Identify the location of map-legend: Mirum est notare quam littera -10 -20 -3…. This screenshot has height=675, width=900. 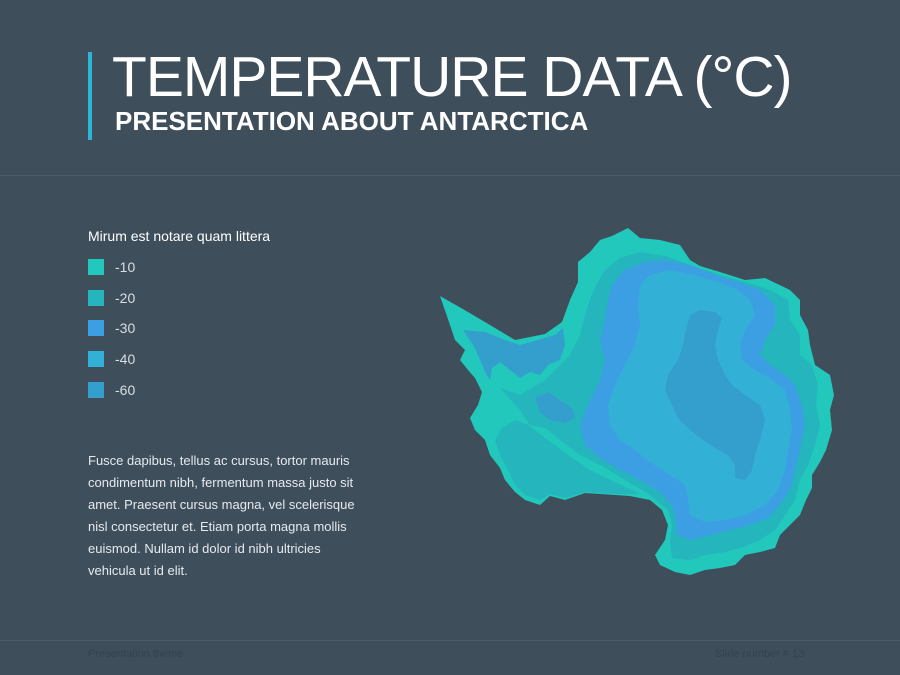
(238, 319).